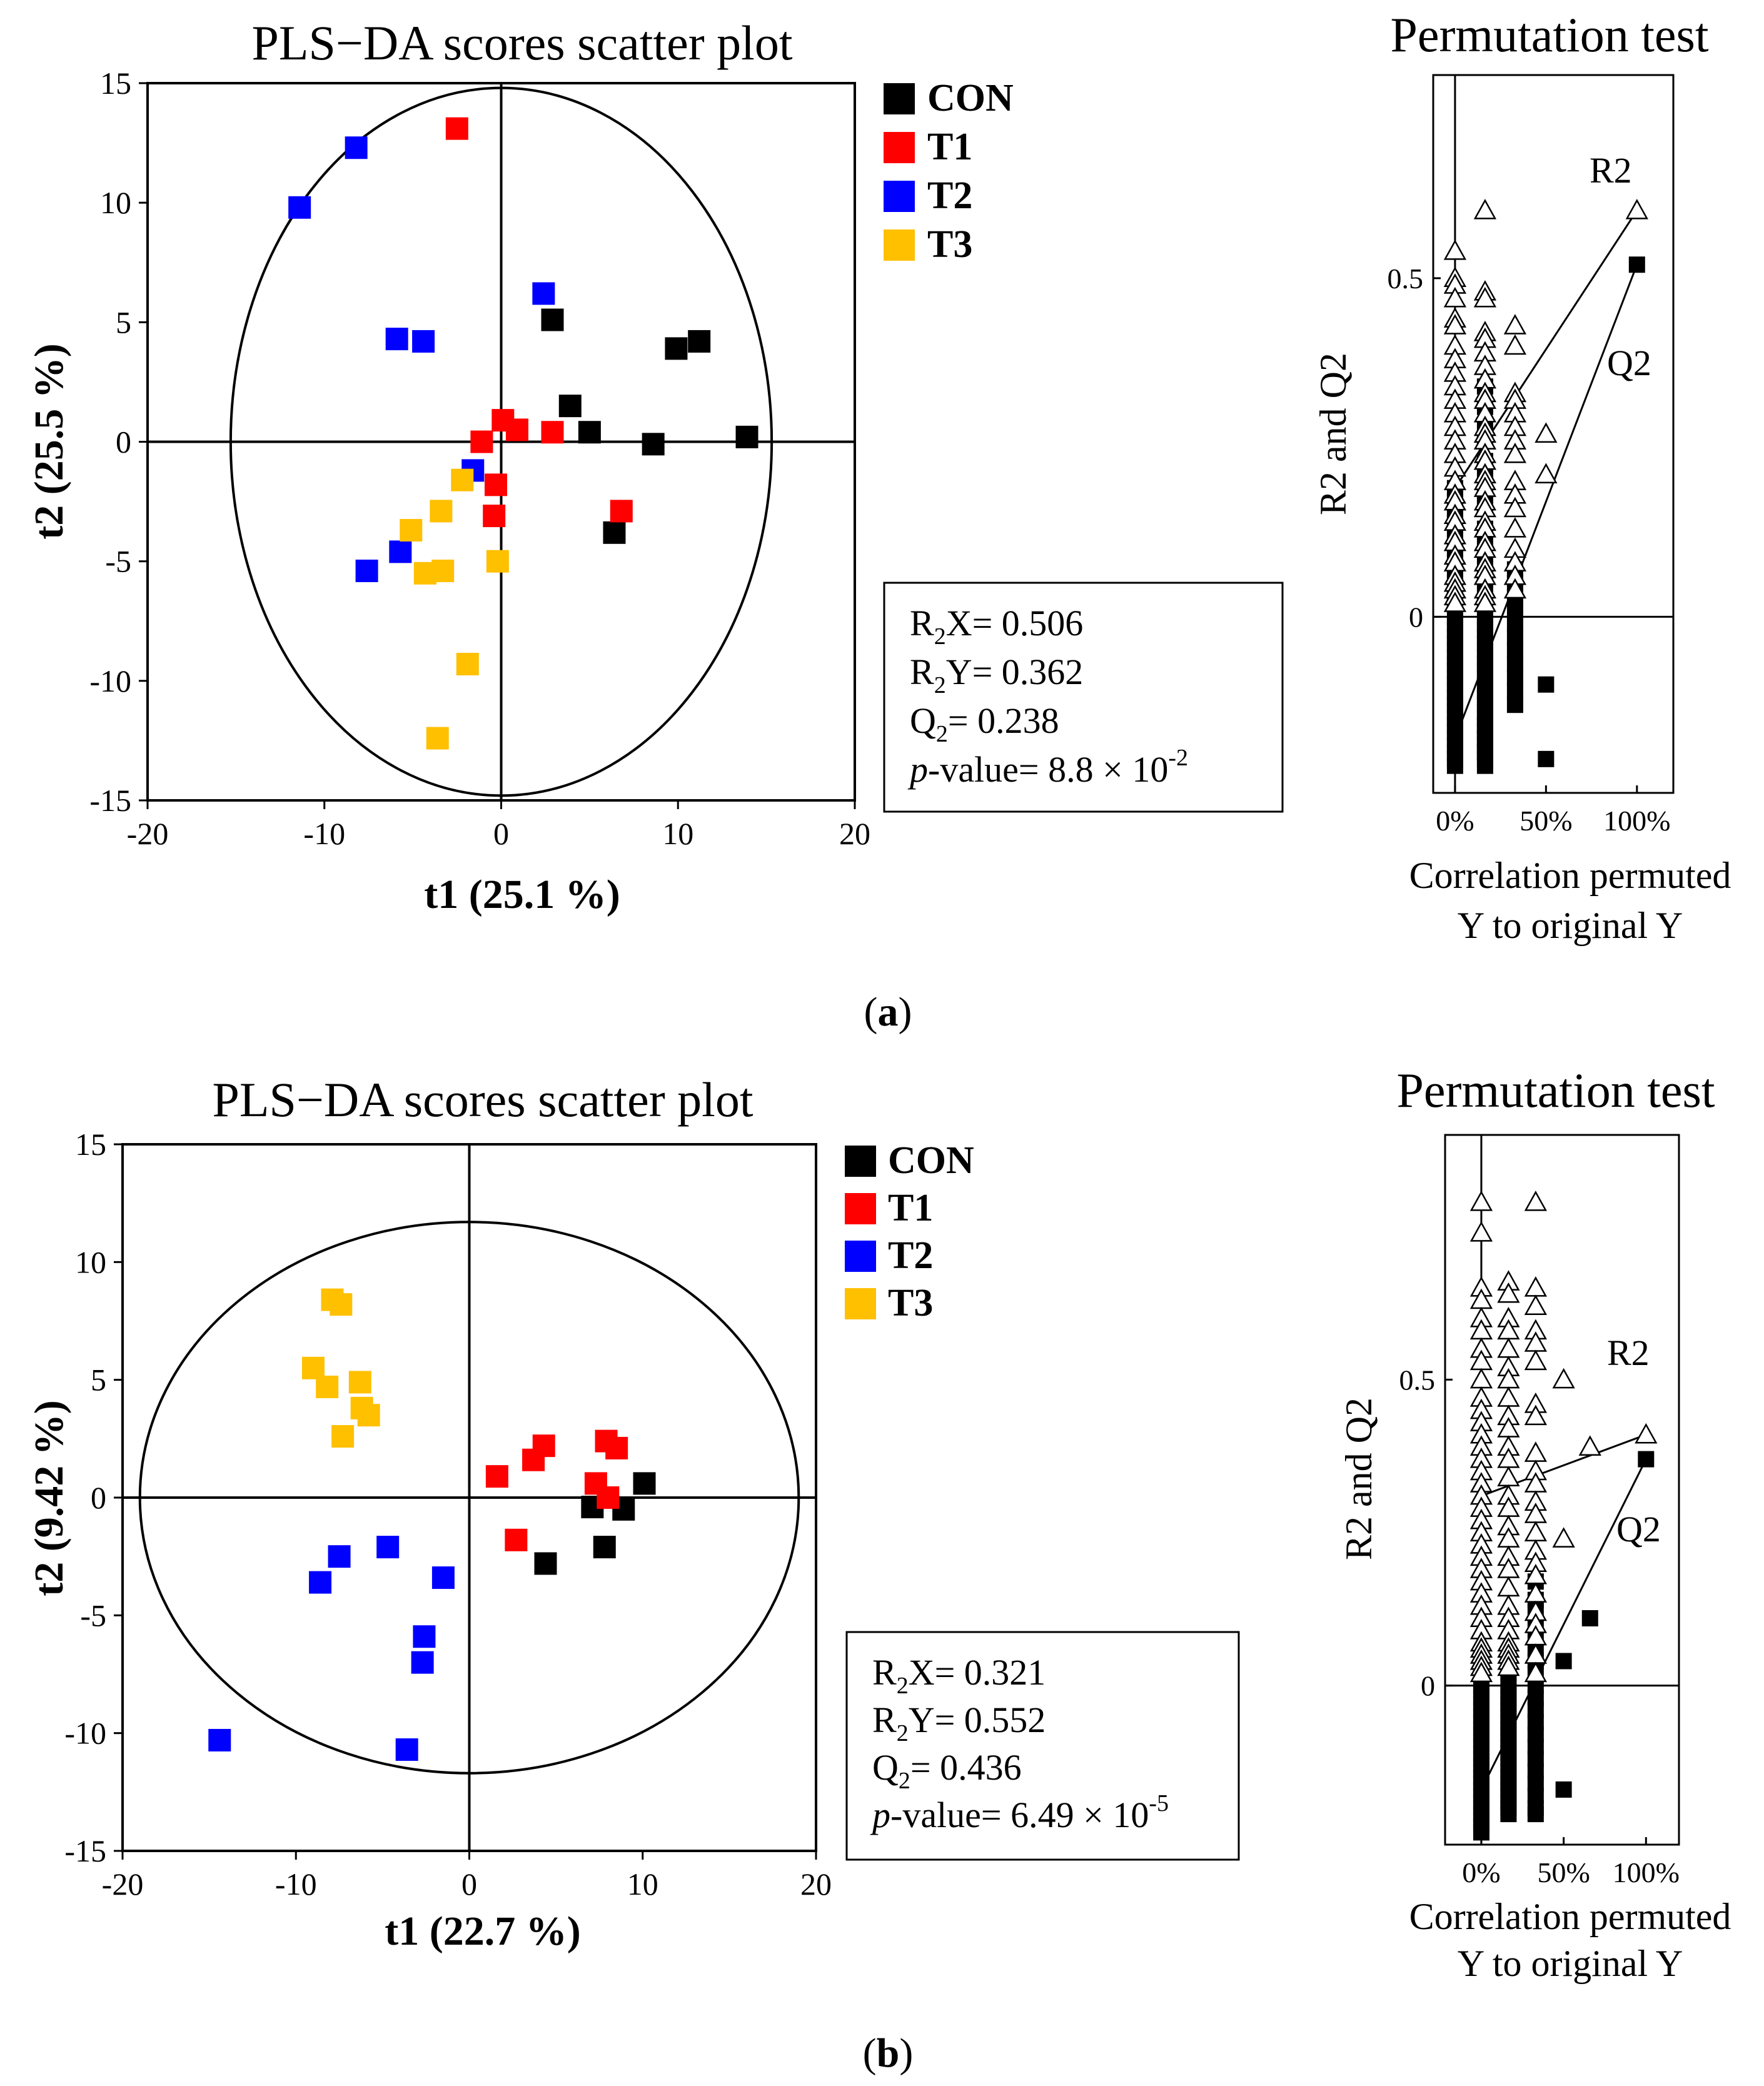 The image size is (1764, 2086). I want to click on y-tick-label: 15, so click(116, 83).